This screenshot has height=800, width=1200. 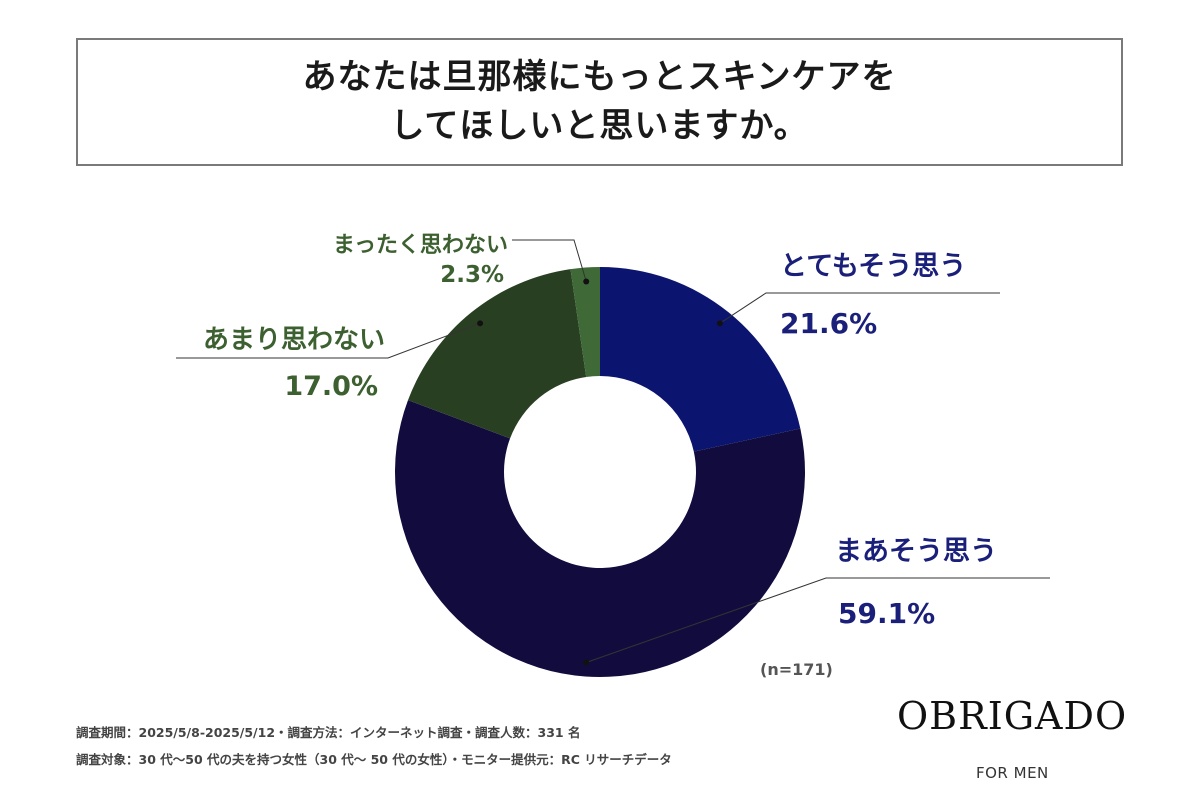 What do you see at coordinates (719, 323) in the screenshot?
I see `leader-dot-totemo` at bounding box center [719, 323].